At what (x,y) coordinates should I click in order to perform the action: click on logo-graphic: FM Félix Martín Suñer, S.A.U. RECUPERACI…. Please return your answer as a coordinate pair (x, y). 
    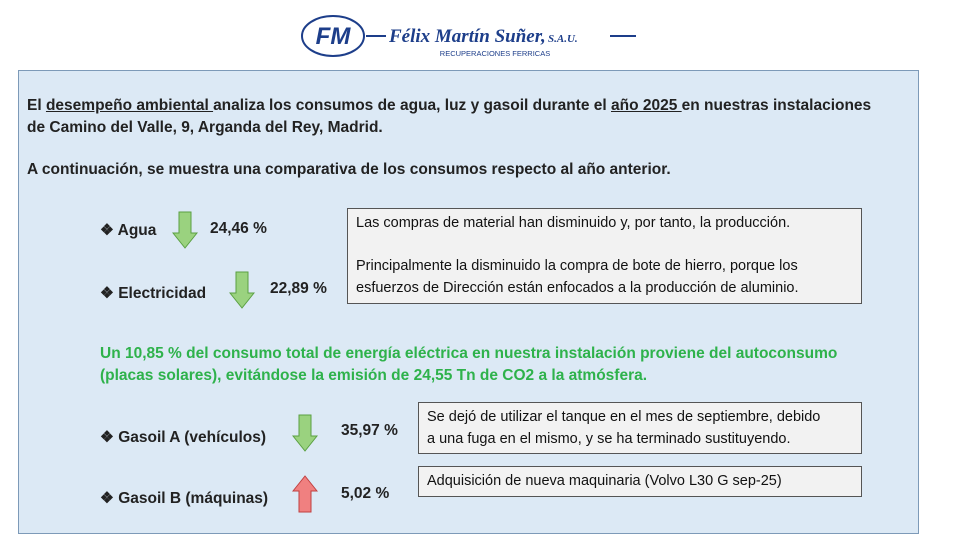
    Looking at the image, I should click on (468, 36).